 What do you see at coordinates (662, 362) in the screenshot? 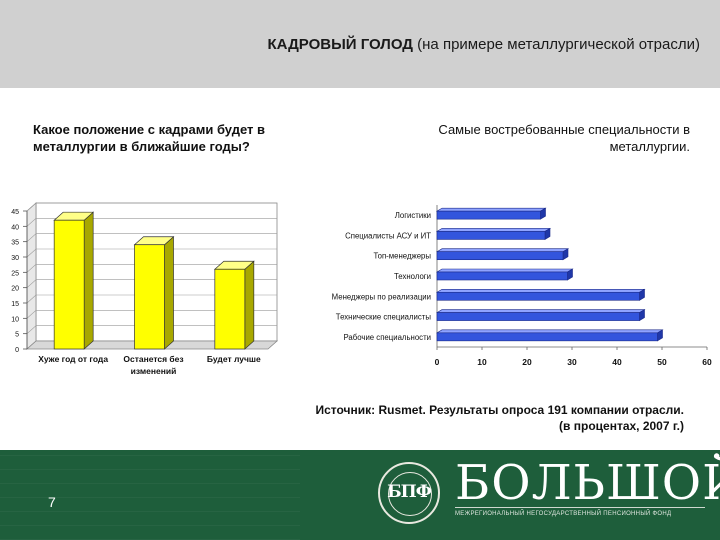
I see `x-tick-label: 50` at bounding box center [662, 362].